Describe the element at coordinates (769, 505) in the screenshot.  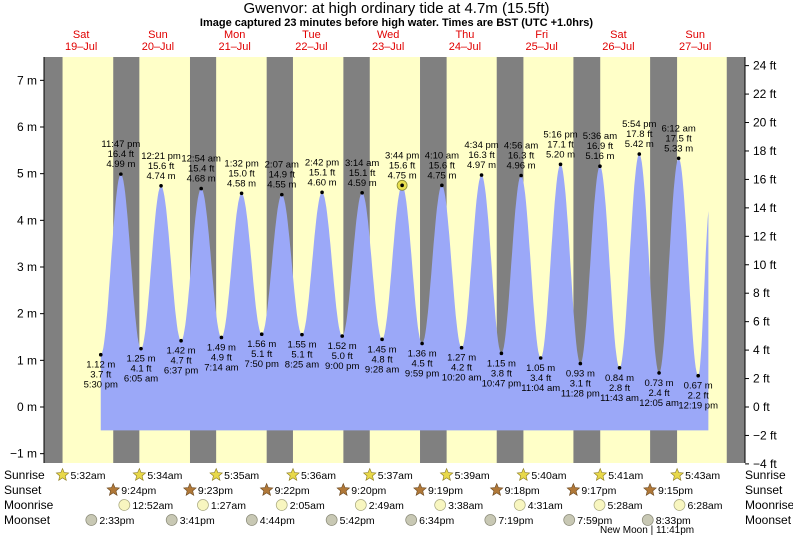
I see `legend-label-right: Moonrise` at that location.